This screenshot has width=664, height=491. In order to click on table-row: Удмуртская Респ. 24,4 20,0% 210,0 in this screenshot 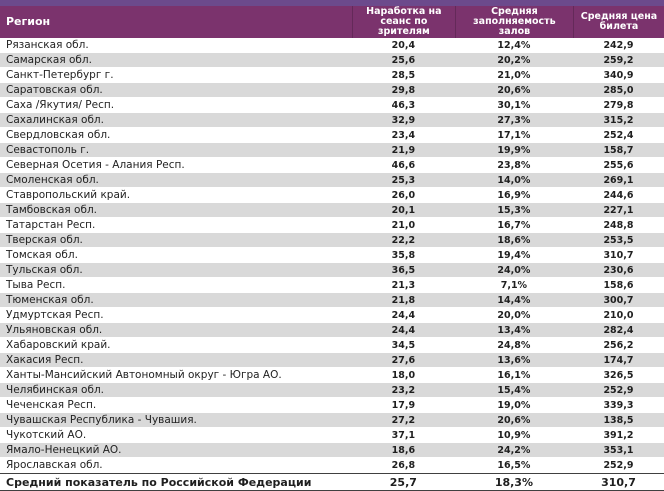, I will do `click(332, 315)`.